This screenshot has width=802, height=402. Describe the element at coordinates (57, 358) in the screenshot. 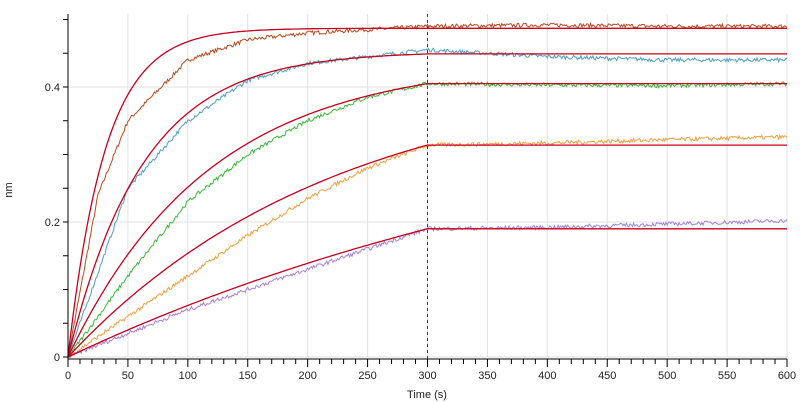

I see `y-tick-label: 0` at that location.